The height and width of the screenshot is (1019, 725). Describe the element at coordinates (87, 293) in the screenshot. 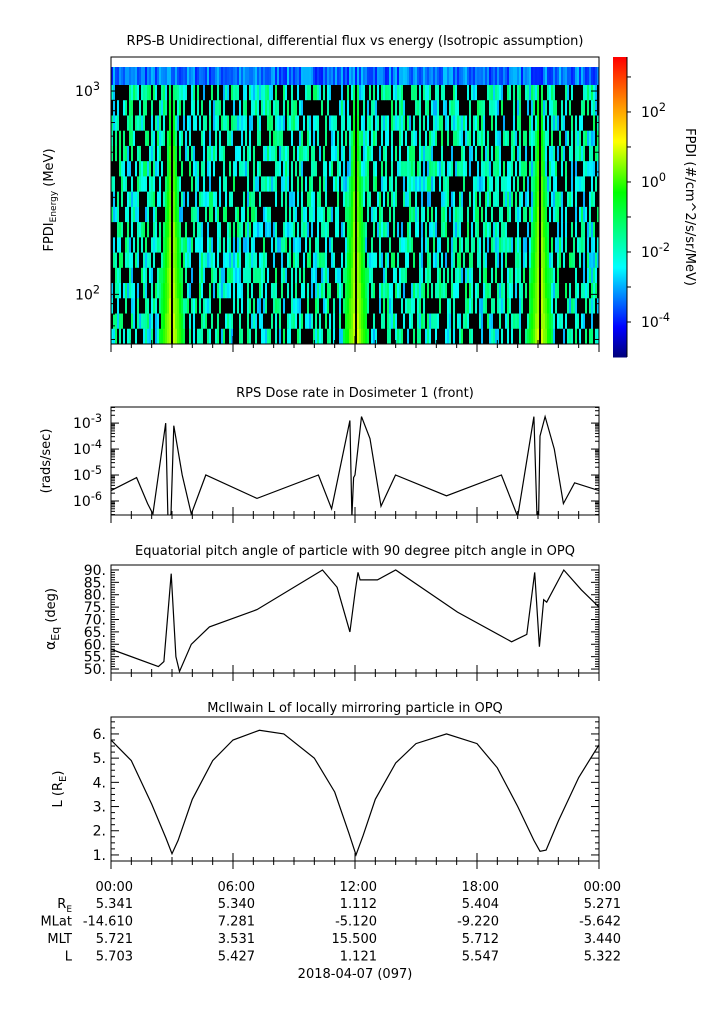

I see `y-tick-label: 102` at that location.